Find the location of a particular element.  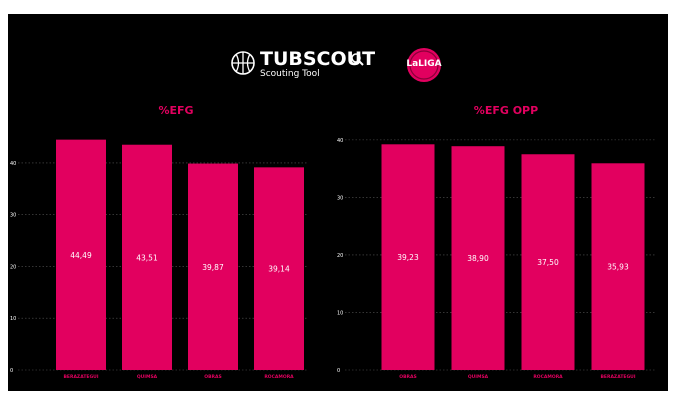

chart-1-value-label: 35,93 is located at coordinates (618, 267).